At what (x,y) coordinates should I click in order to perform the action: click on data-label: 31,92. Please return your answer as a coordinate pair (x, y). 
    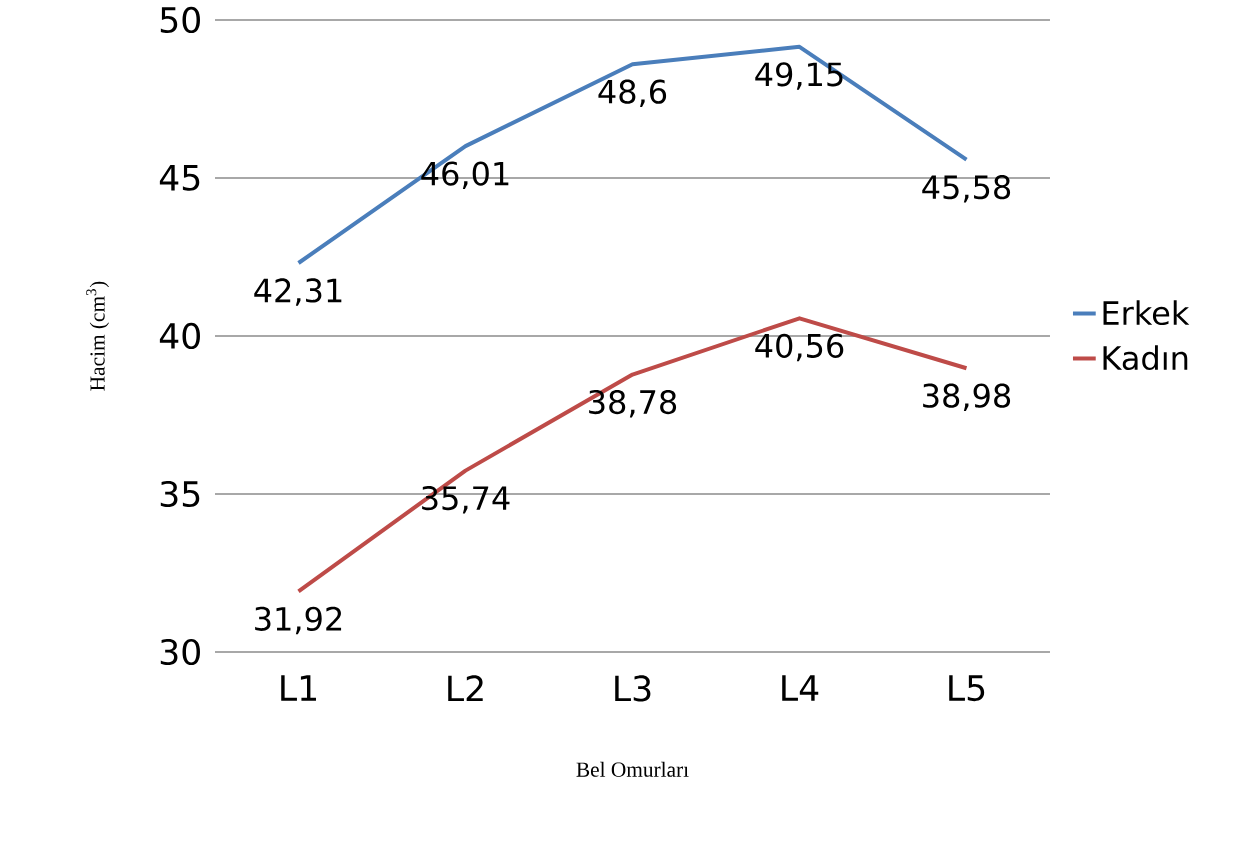
    Looking at the image, I should click on (298, 620).